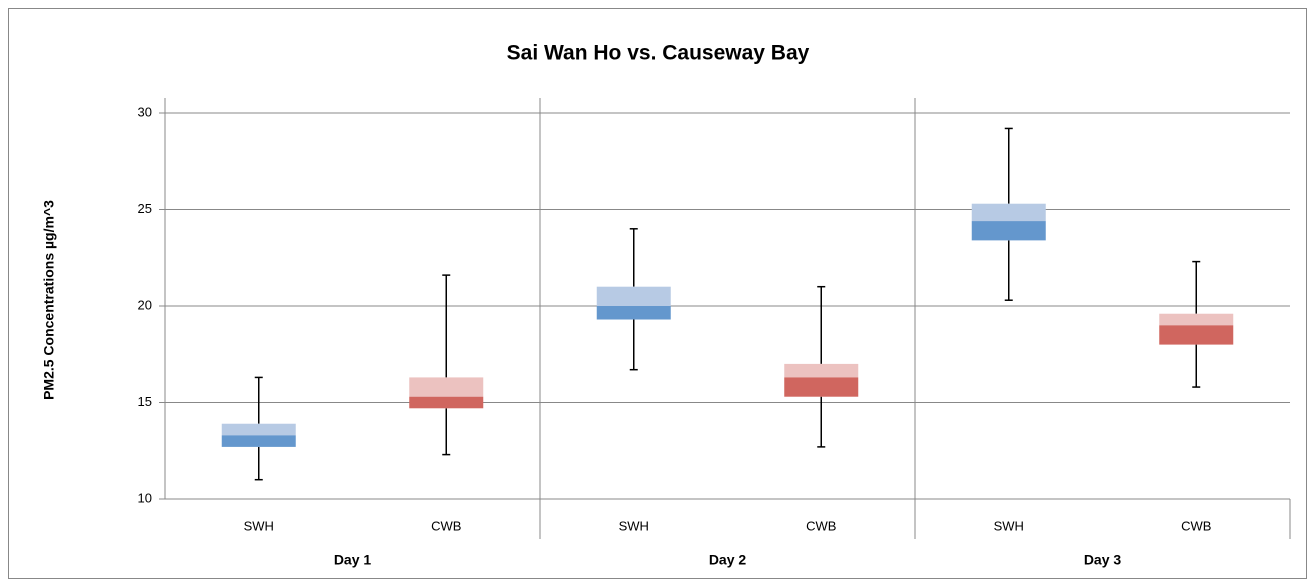 The width and height of the screenshot is (1315, 587). Describe the element at coordinates (145, 304) in the screenshot. I see `y-tick-label: 20` at that location.